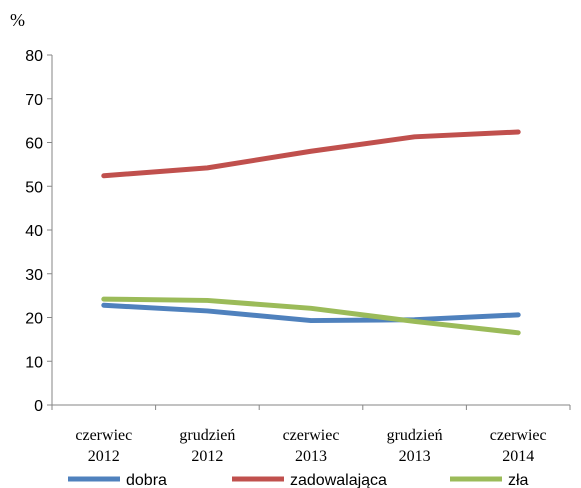 The width and height of the screenshot is (581, 488). I want to click on y-tick-label: 0, so click(38, 406).